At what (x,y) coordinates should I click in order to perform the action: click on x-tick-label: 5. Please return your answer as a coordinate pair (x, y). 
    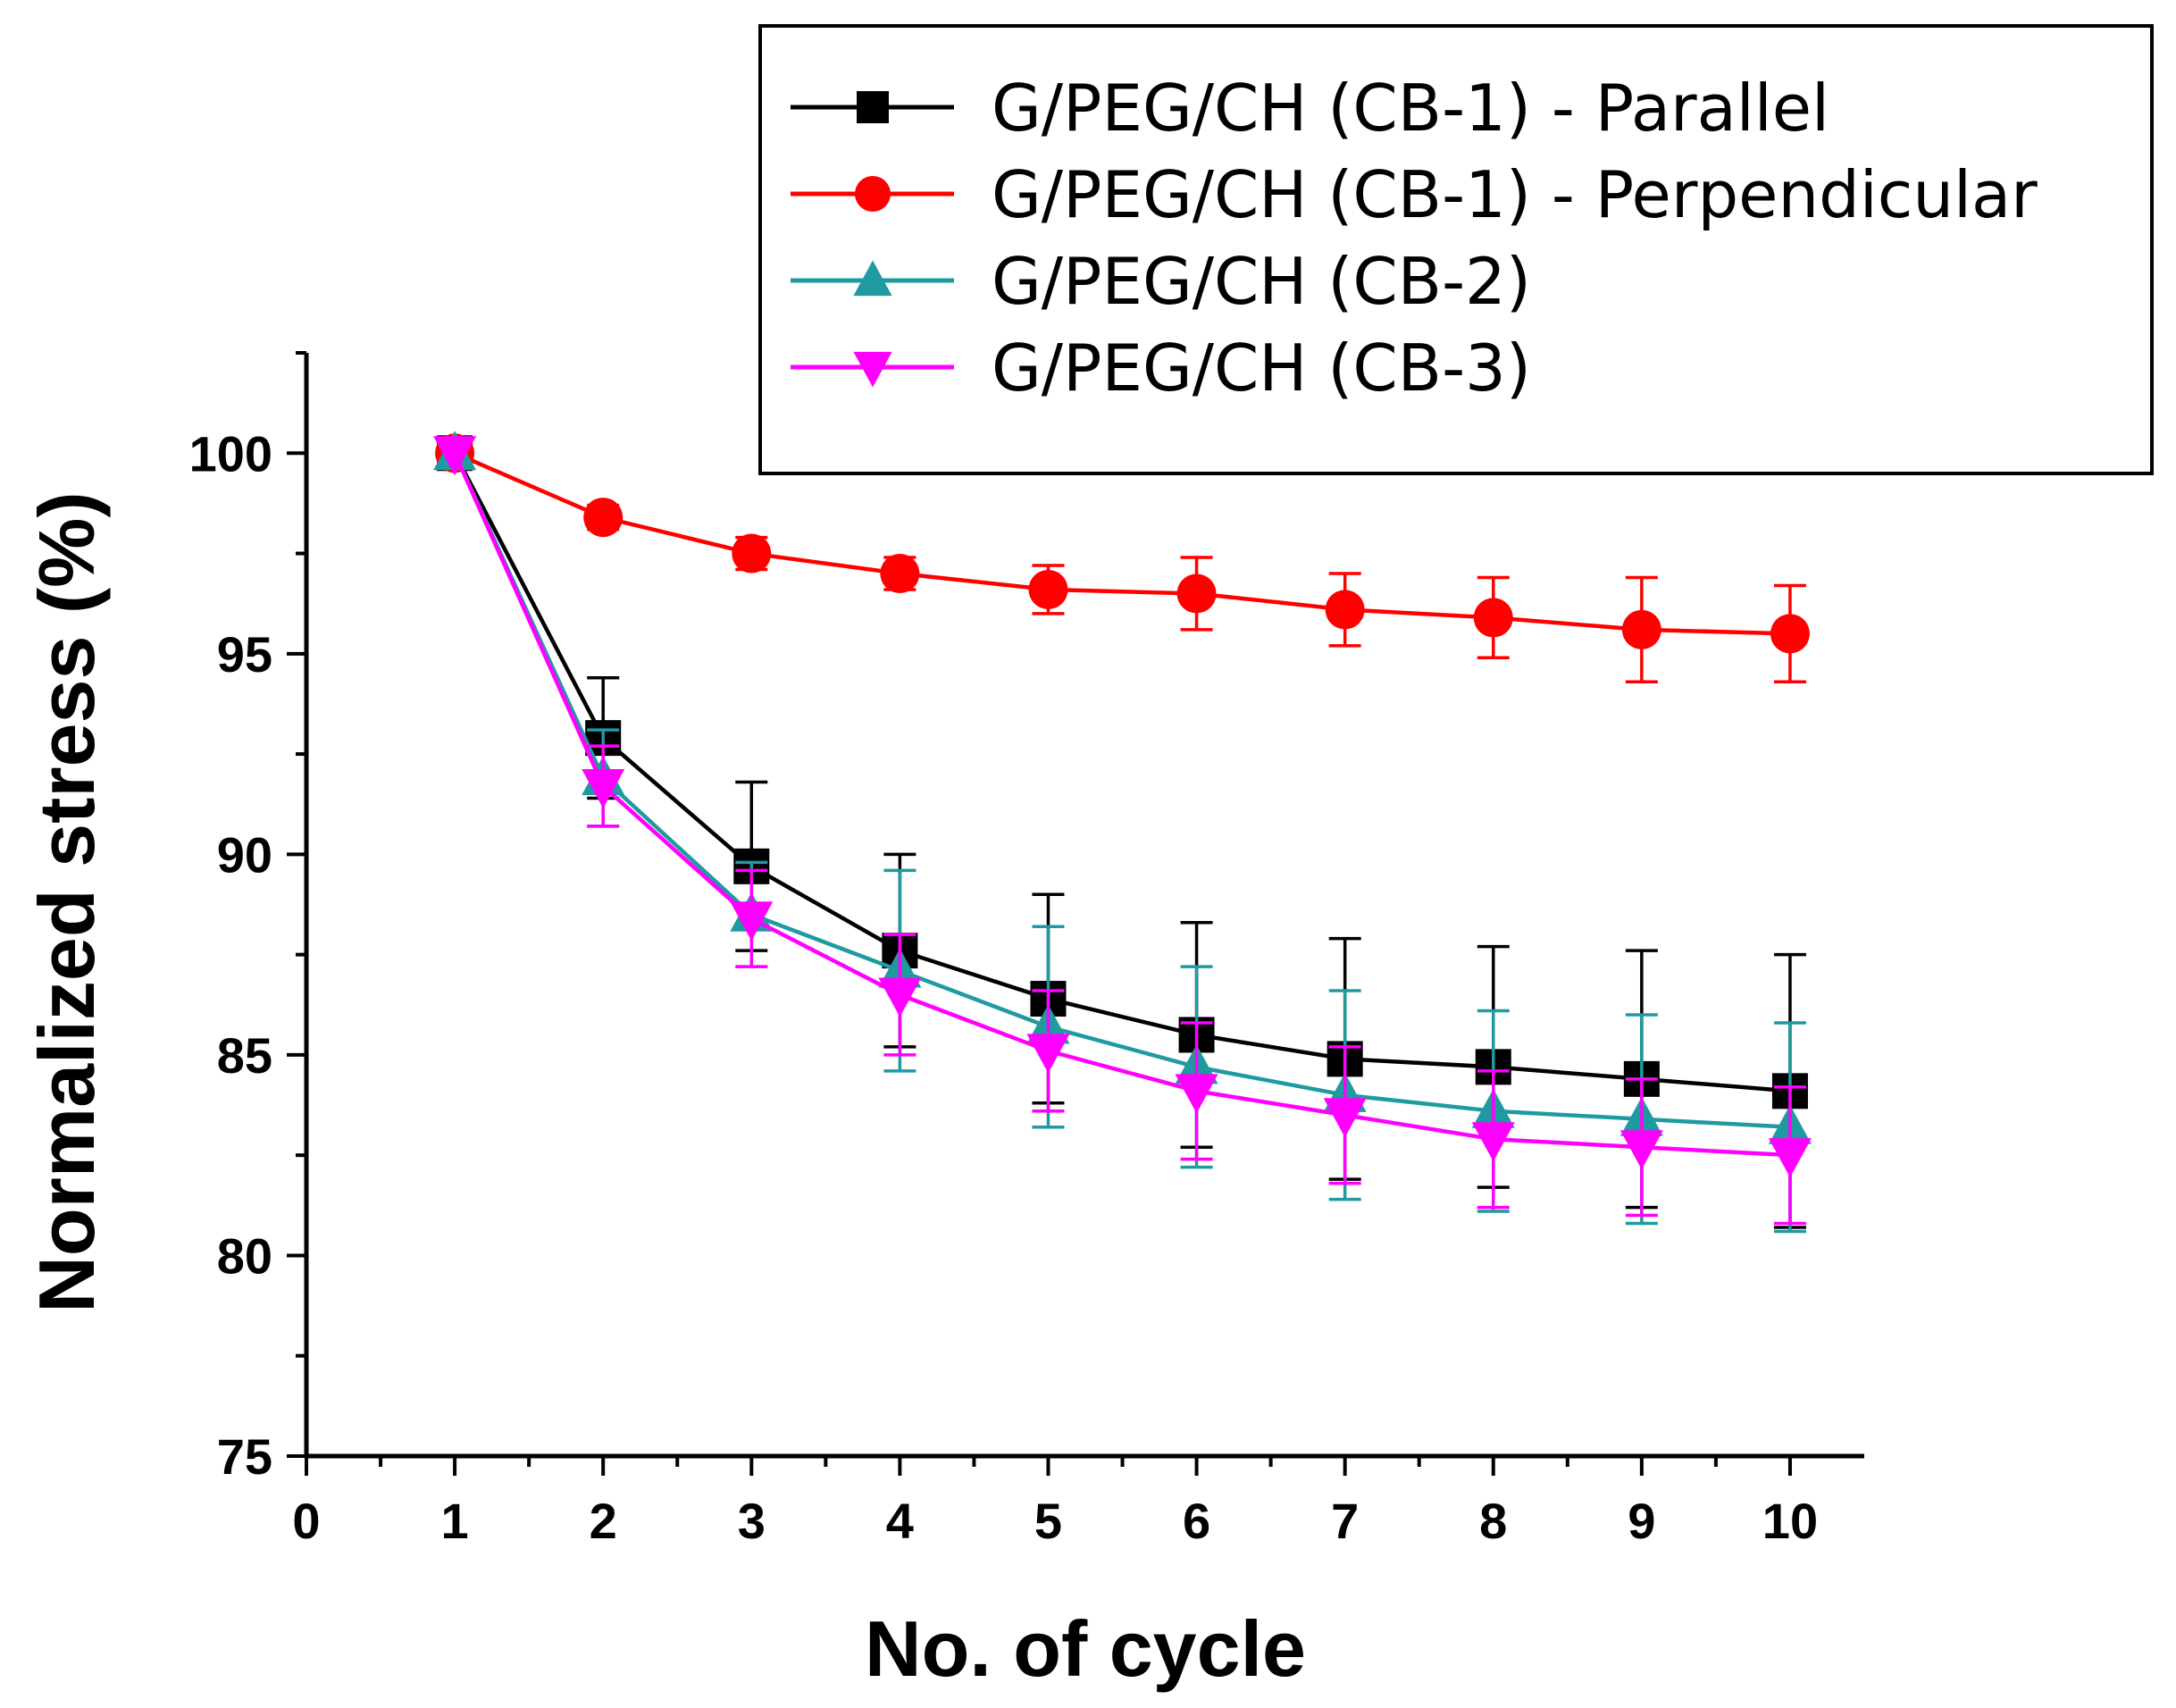
    Looking at the image, I should click on (1048, 1521).